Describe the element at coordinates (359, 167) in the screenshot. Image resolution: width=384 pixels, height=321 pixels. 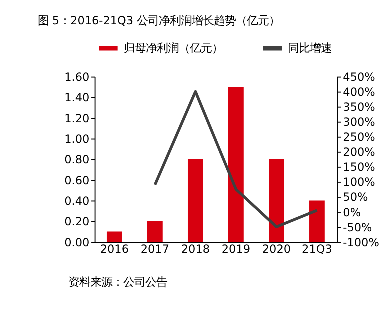
I see `y2-tick-label: 150%` at that location.